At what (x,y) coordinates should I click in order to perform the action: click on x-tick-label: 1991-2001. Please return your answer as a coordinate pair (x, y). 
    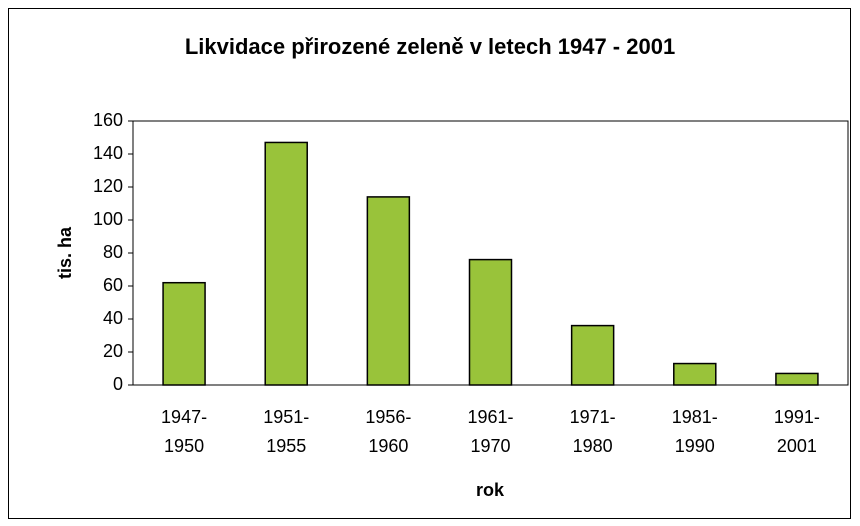
    Looking at the image, I should click on (797, 431).